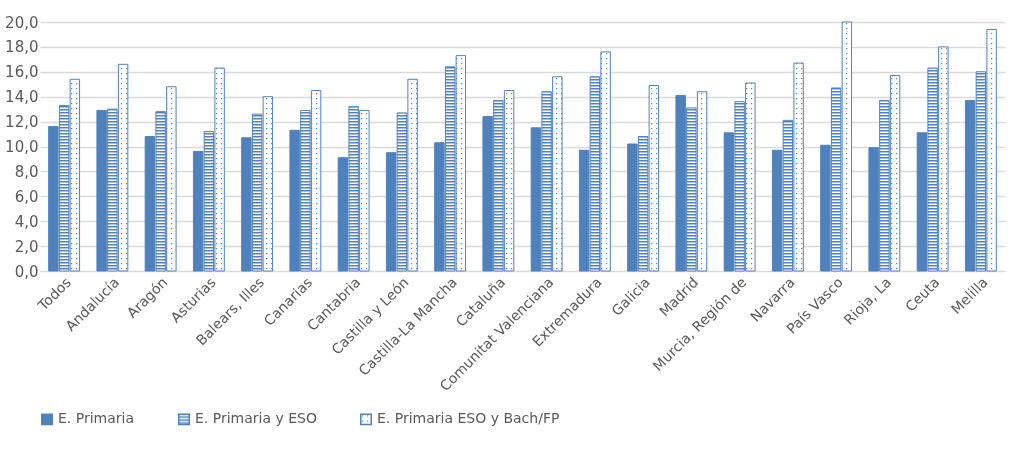  I want to click on y-tick-label: 16,0, so click(22, 72).